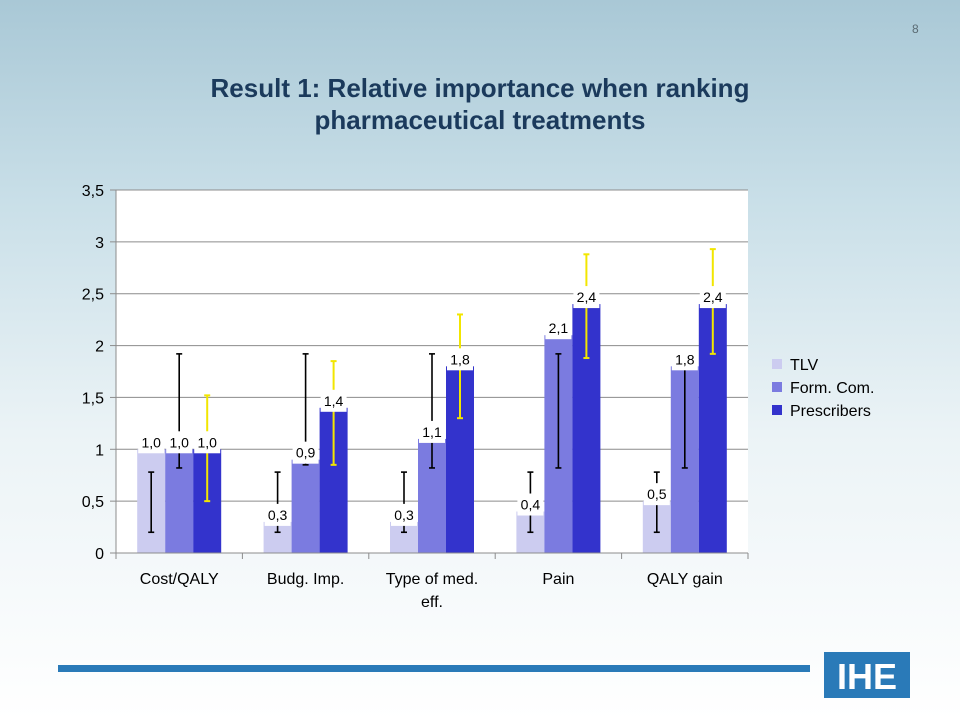 The width and height of the screenshot is (960, 720). Describe the element at coordinates (432, 602) in the screenshot. I see `x-tick-label: eff.` at that location.